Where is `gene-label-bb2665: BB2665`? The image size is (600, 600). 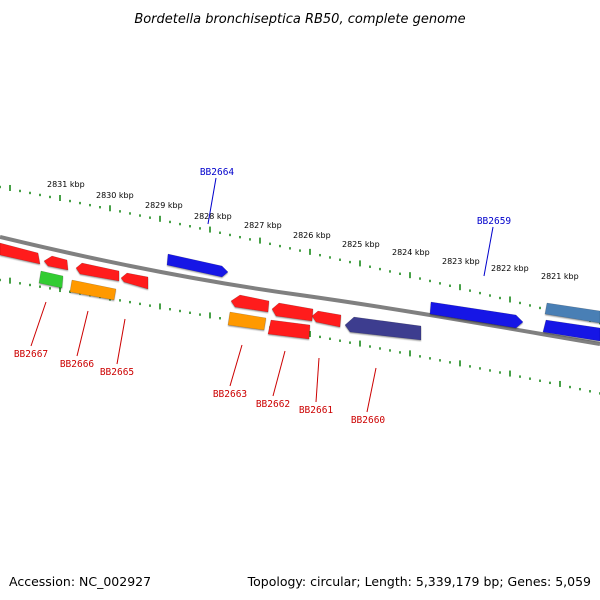 gene-label-bb2665: BB2665 is located at coordinates (117, 372).